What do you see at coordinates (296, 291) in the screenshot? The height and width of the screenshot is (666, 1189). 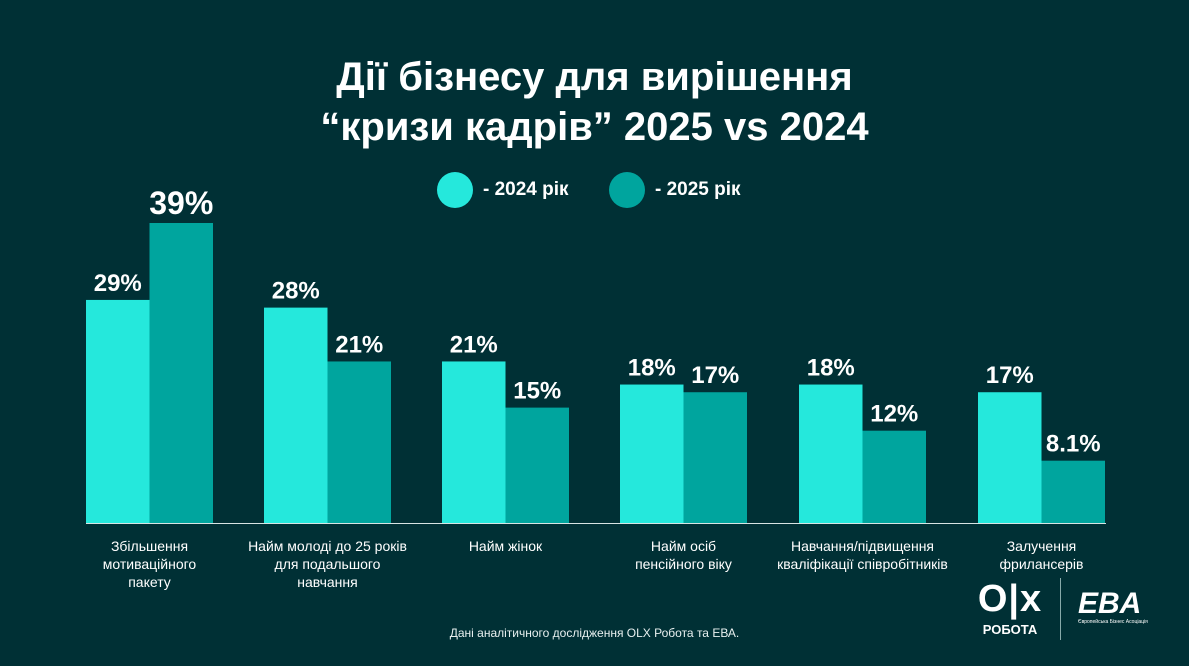 I see `data-label: 28%` at bounding box center [296, 291].